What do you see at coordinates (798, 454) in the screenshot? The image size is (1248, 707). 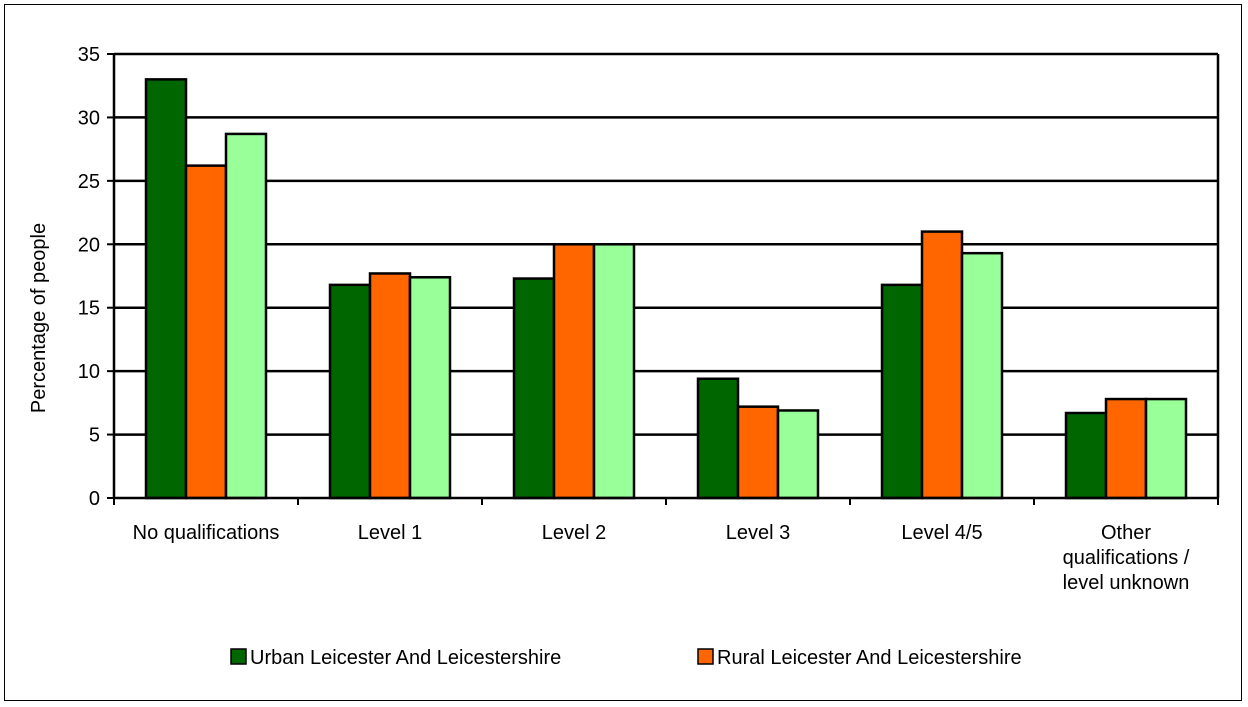 I see `bar-series3-cat4` at bounding box center [798, 454].